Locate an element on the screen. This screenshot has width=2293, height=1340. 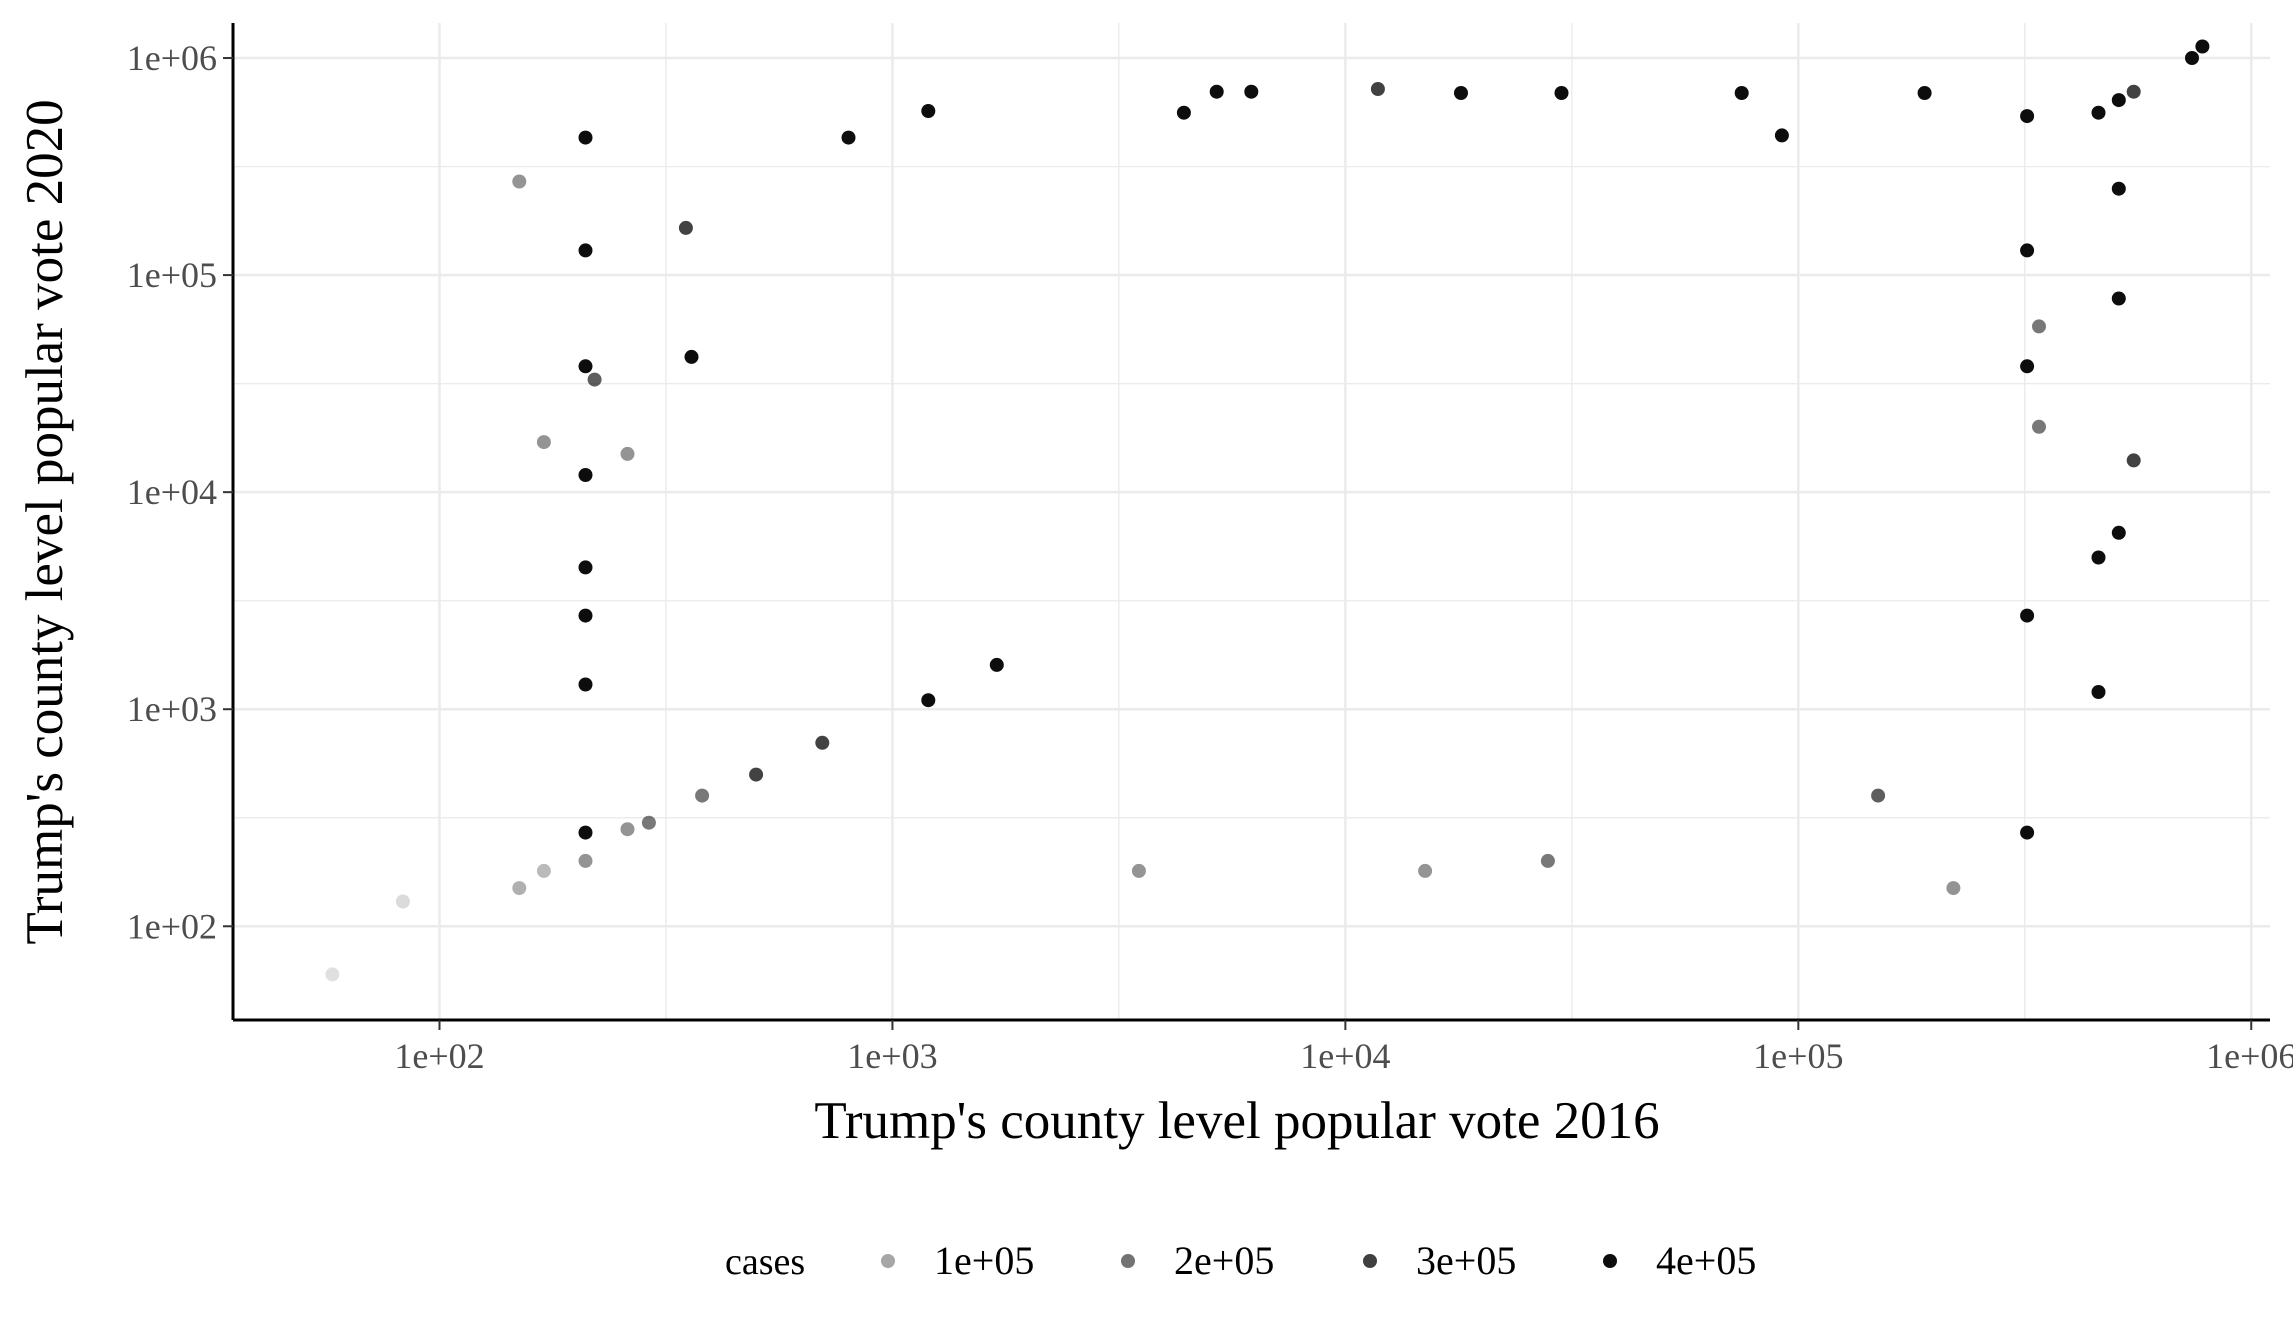
legend-title: cases is located at coordinates (765, 1262).